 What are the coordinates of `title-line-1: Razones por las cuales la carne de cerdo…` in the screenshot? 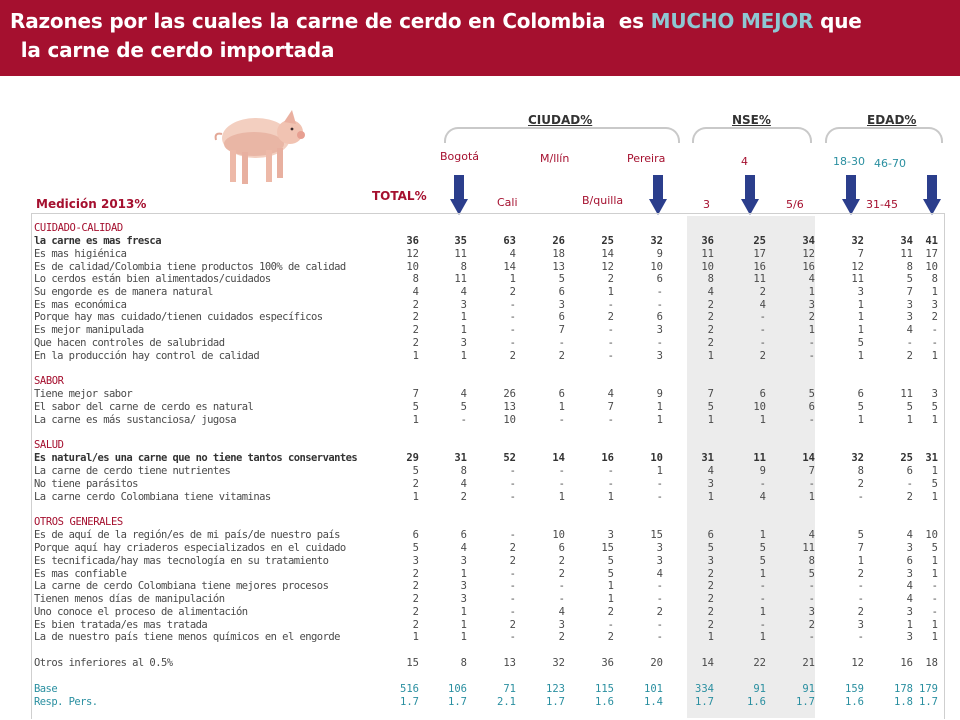 It's located at (436, 21).